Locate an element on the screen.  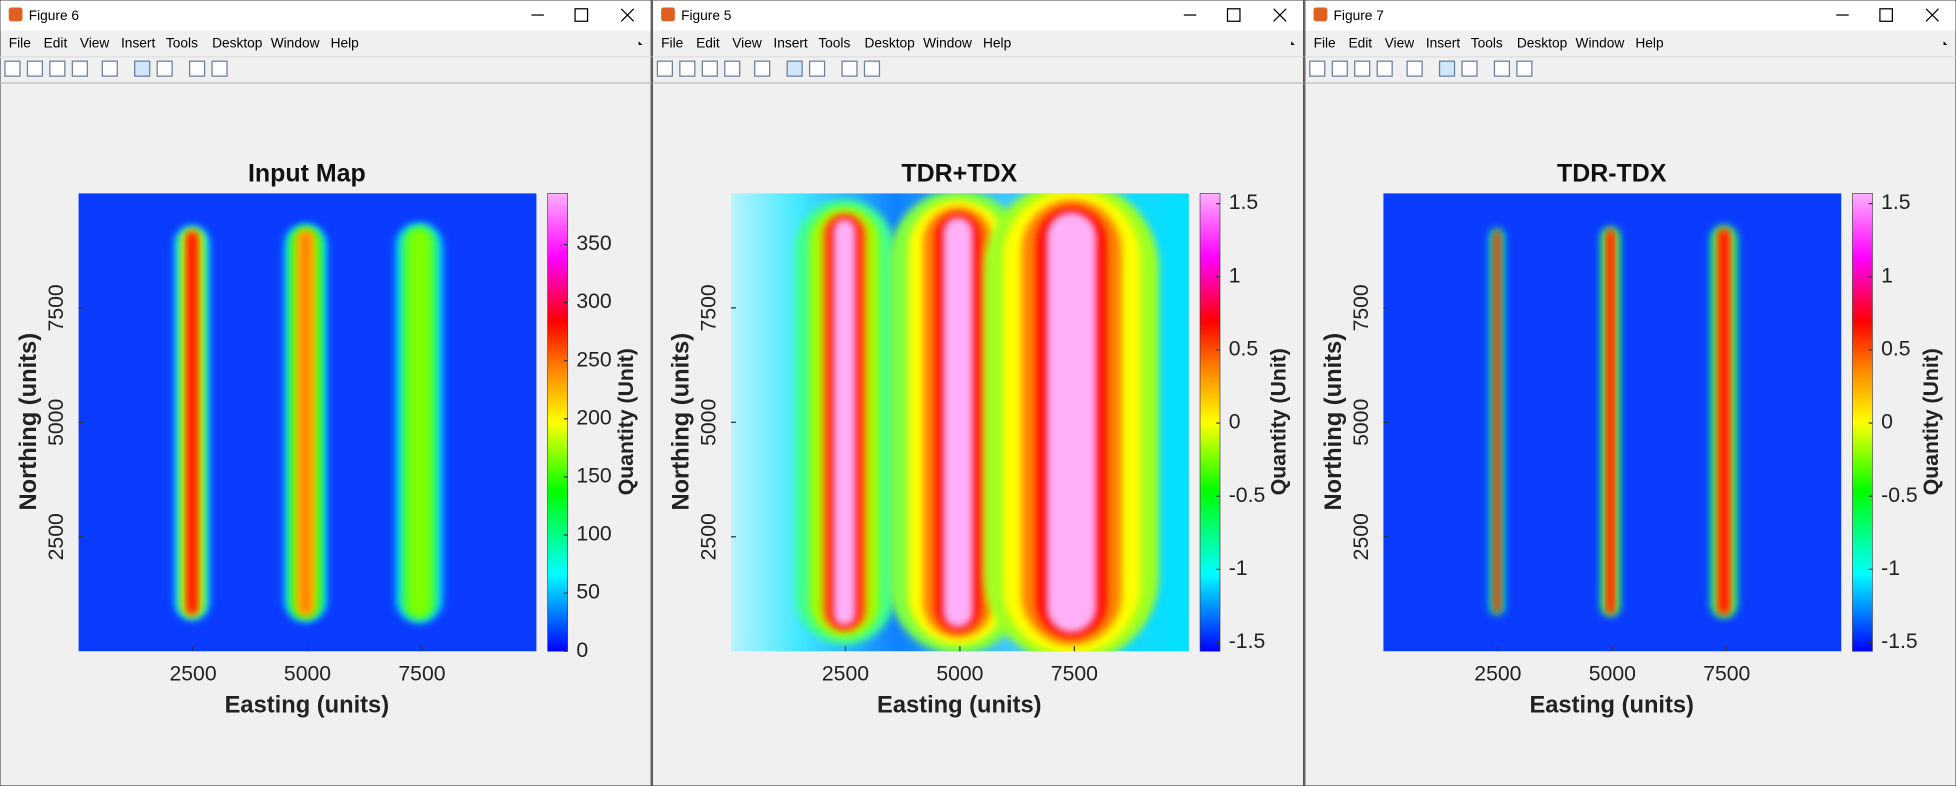
colorbar-tick-label: 100 is located at coordinates (593, 534).